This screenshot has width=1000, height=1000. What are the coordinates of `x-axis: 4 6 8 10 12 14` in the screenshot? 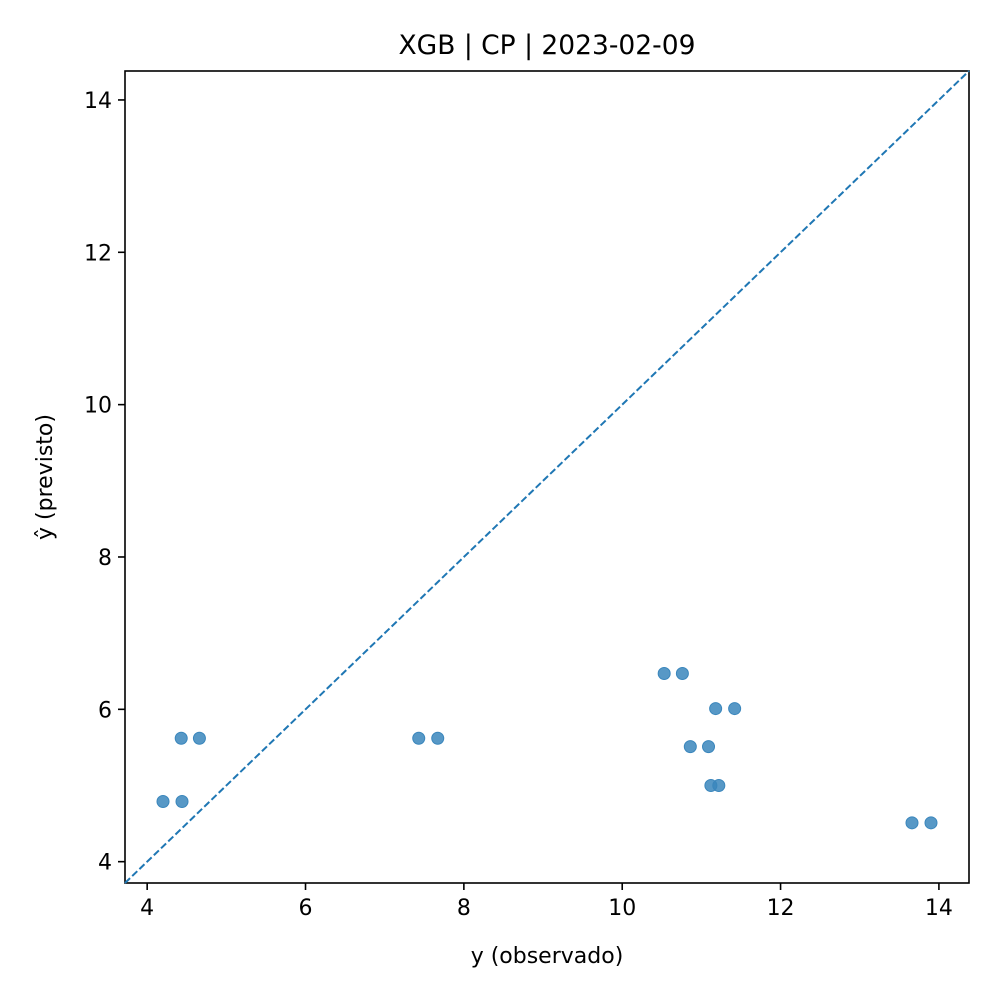 It's located at (546, 902).